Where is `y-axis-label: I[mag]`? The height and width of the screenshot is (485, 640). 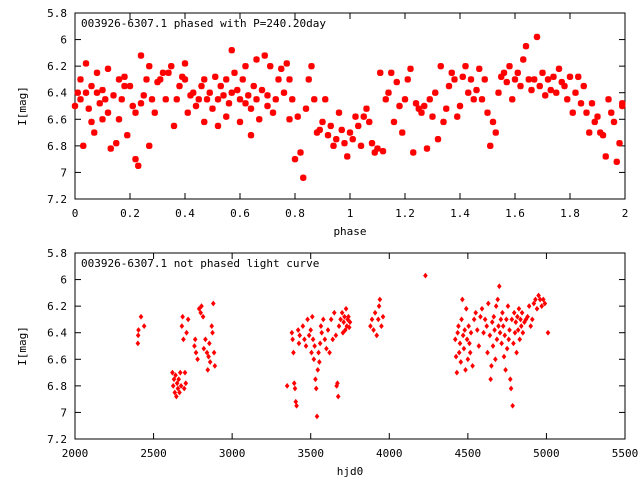
y-axis-label: I[mag] is located at coordinates (22, 106).